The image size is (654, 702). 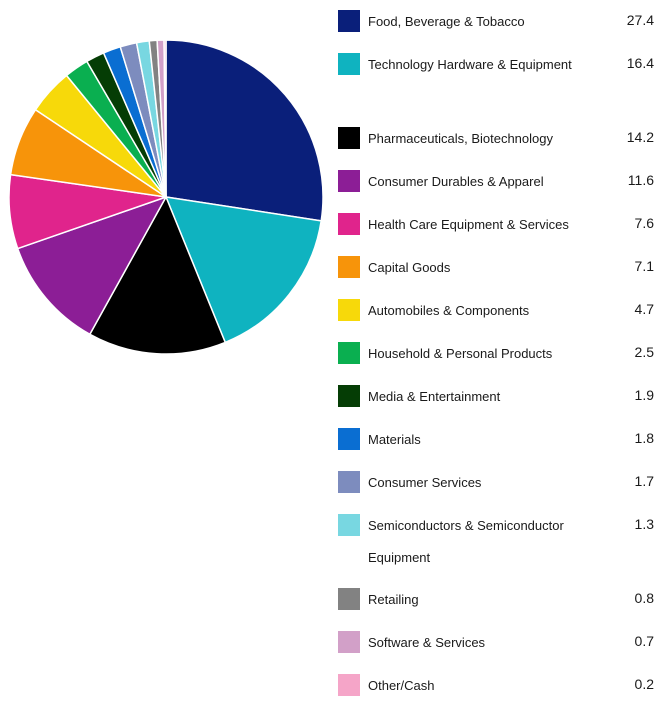 I want to click on legend-value: 7.1, so click(x=644, y=266).